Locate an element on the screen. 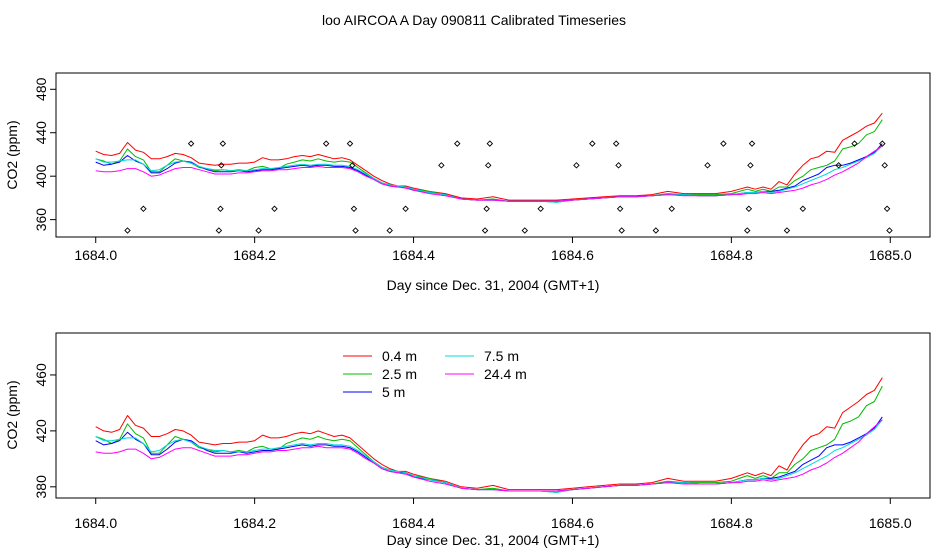 This screenshot has height=550, width=950. bottom-y-tick-label: 460 is located at coordinates (41, 375).